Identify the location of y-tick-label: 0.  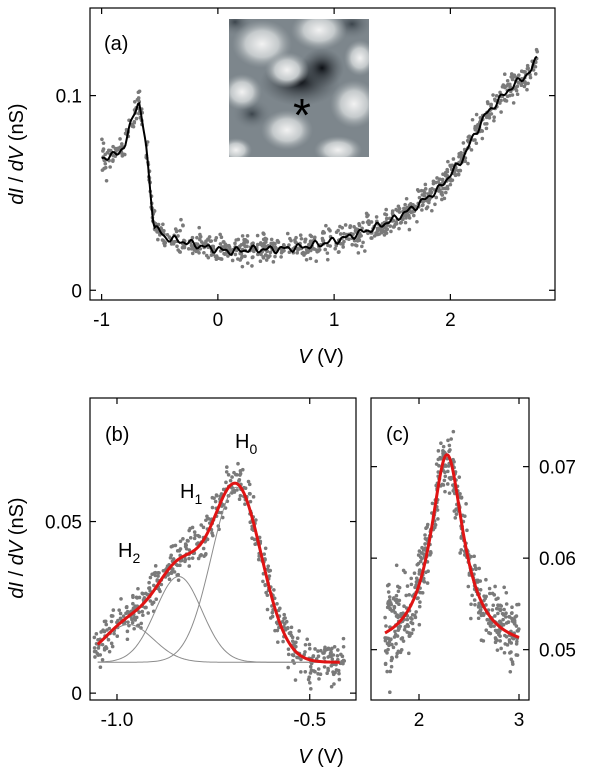
(76, 694).